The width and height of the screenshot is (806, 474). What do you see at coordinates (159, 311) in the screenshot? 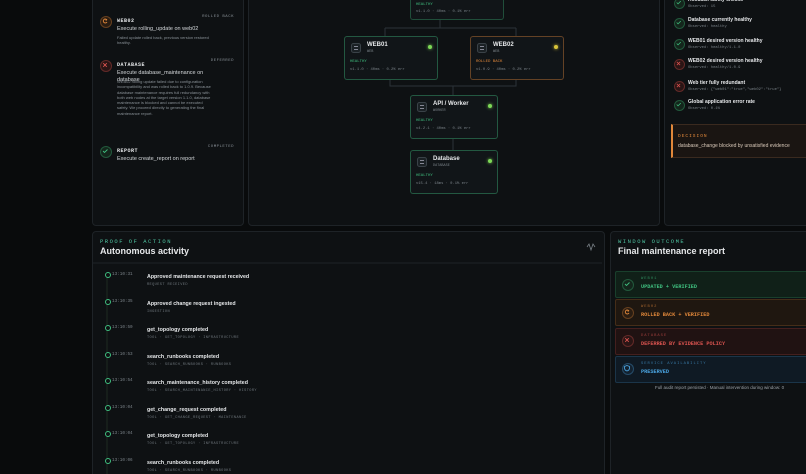
I see `event-meta: INGESTION` at bounding box center [159, 311].